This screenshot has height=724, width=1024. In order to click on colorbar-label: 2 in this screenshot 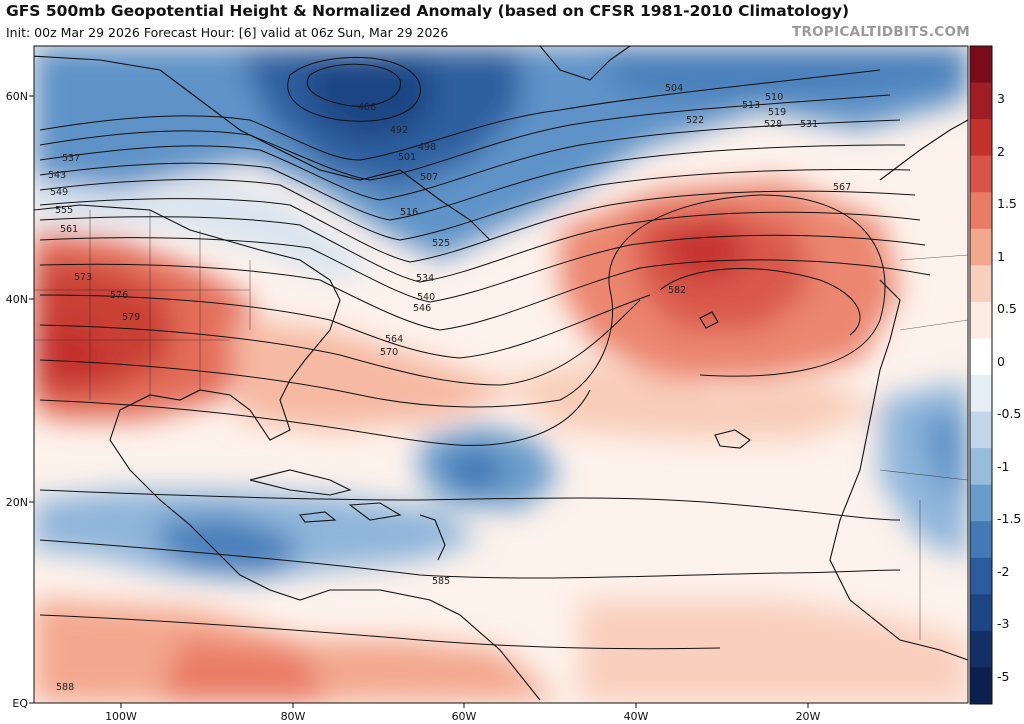, I will do `click(1001, 151)`.